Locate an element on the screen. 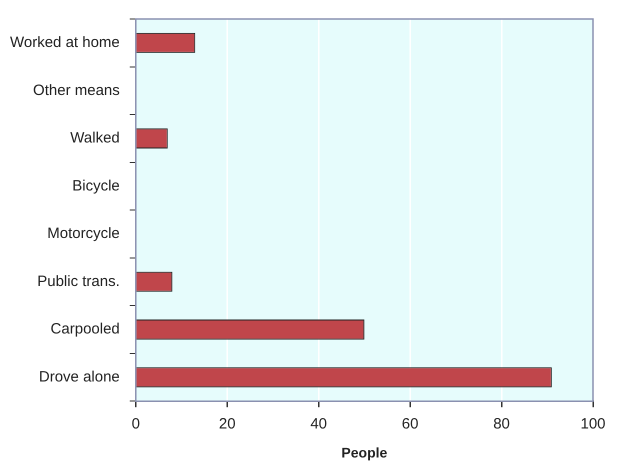  y-tick-label: Worked at home is located at coordinates (65, 43).